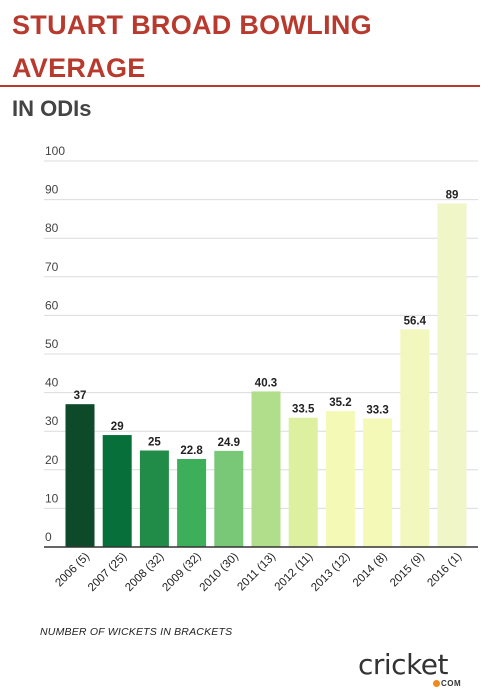  Describe the element at coordinates (451, 683) in the screenshot. I see `logo-suffix: COM` at that location.